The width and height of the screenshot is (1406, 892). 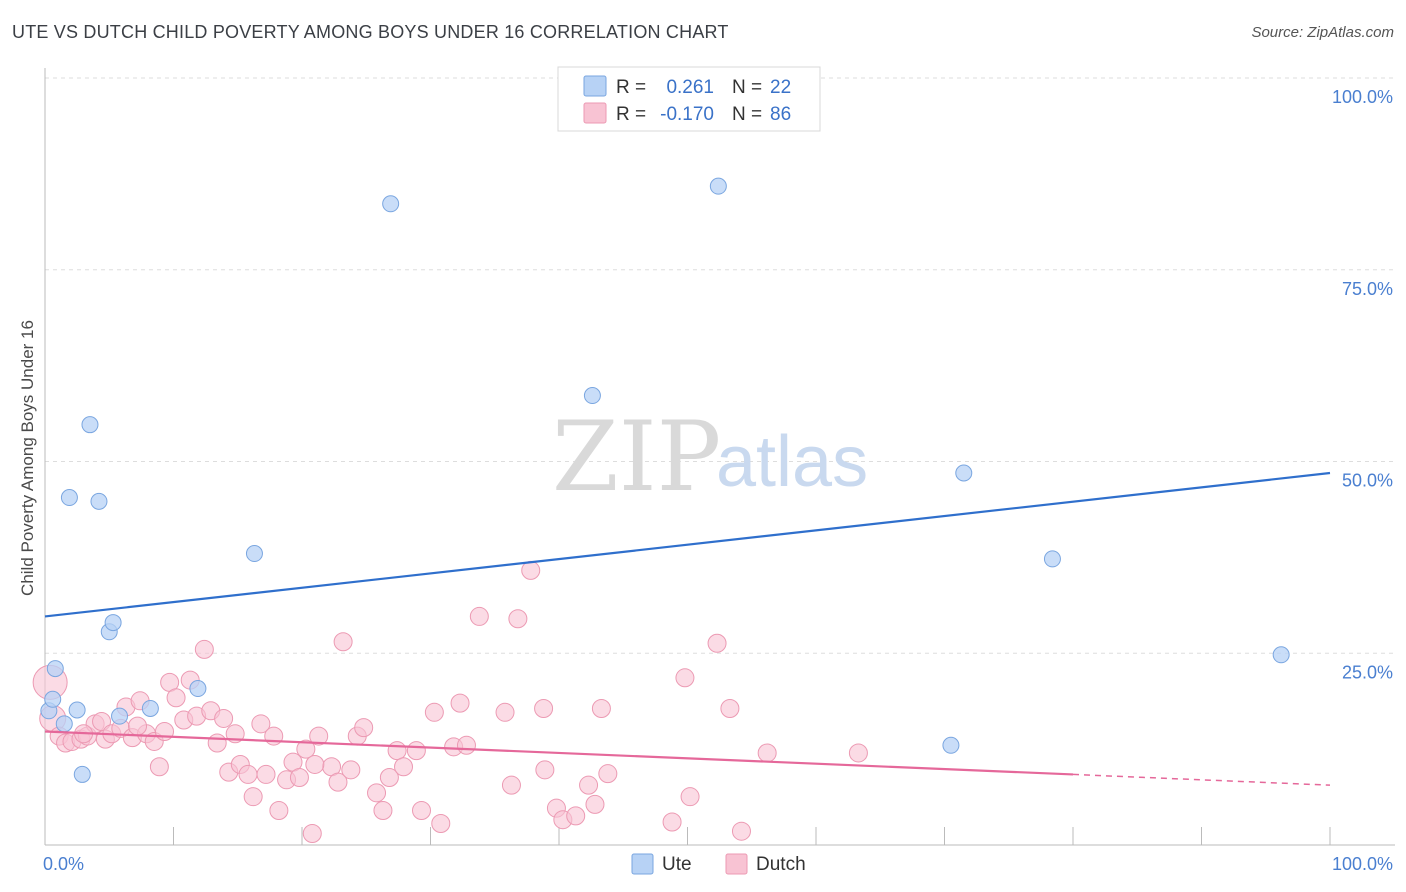 I want to click on legend-n-value-dutch: 86, so click(x=780, y=114).